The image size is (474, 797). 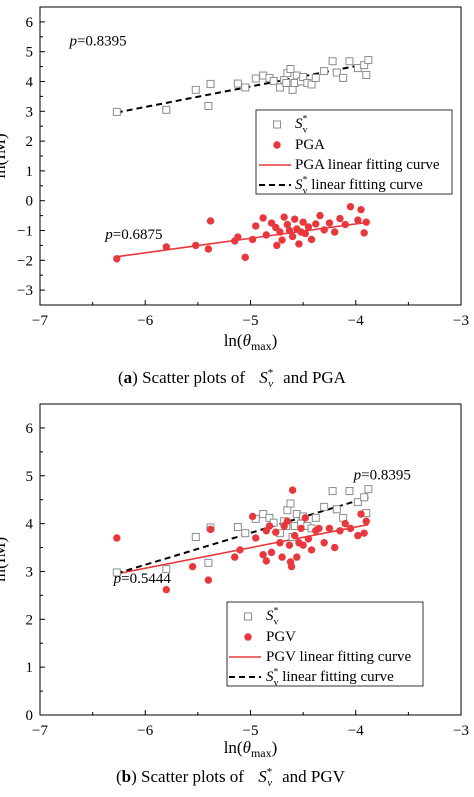 What do you see at coordinates (142, 579) in the screenshot?
I see `correlation-label: p=0.5444` at bounding box center [142, 579].